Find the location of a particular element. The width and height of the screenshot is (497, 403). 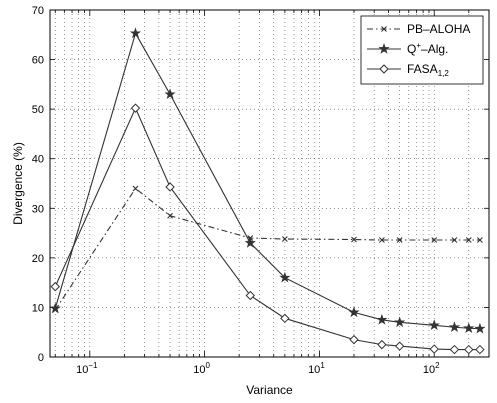

legend-label-sub: 1,2 is located at coordinates (444, 73).